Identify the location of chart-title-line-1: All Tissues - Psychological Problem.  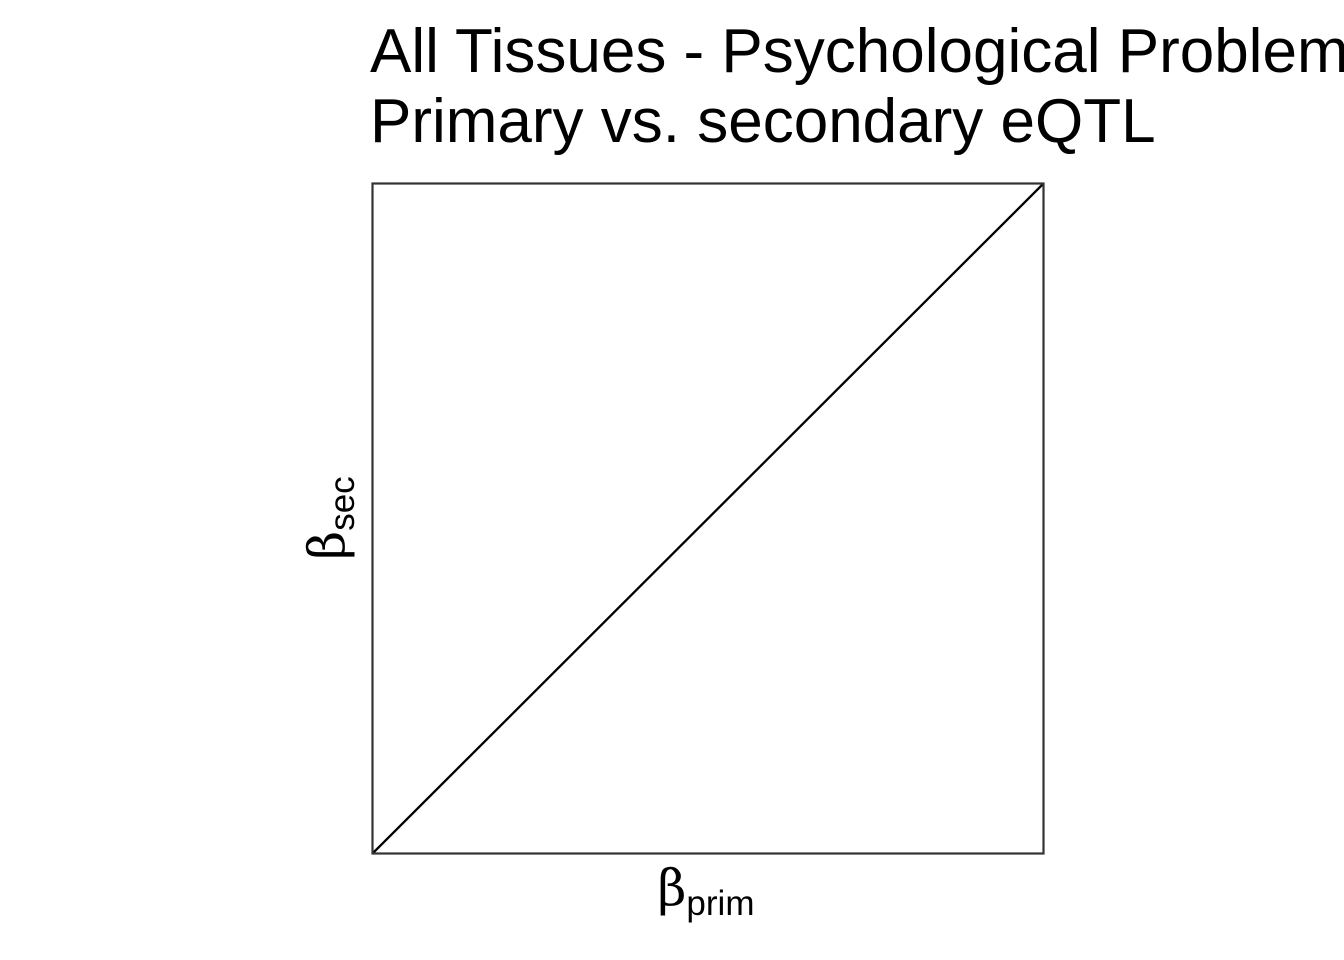
(857, 51).